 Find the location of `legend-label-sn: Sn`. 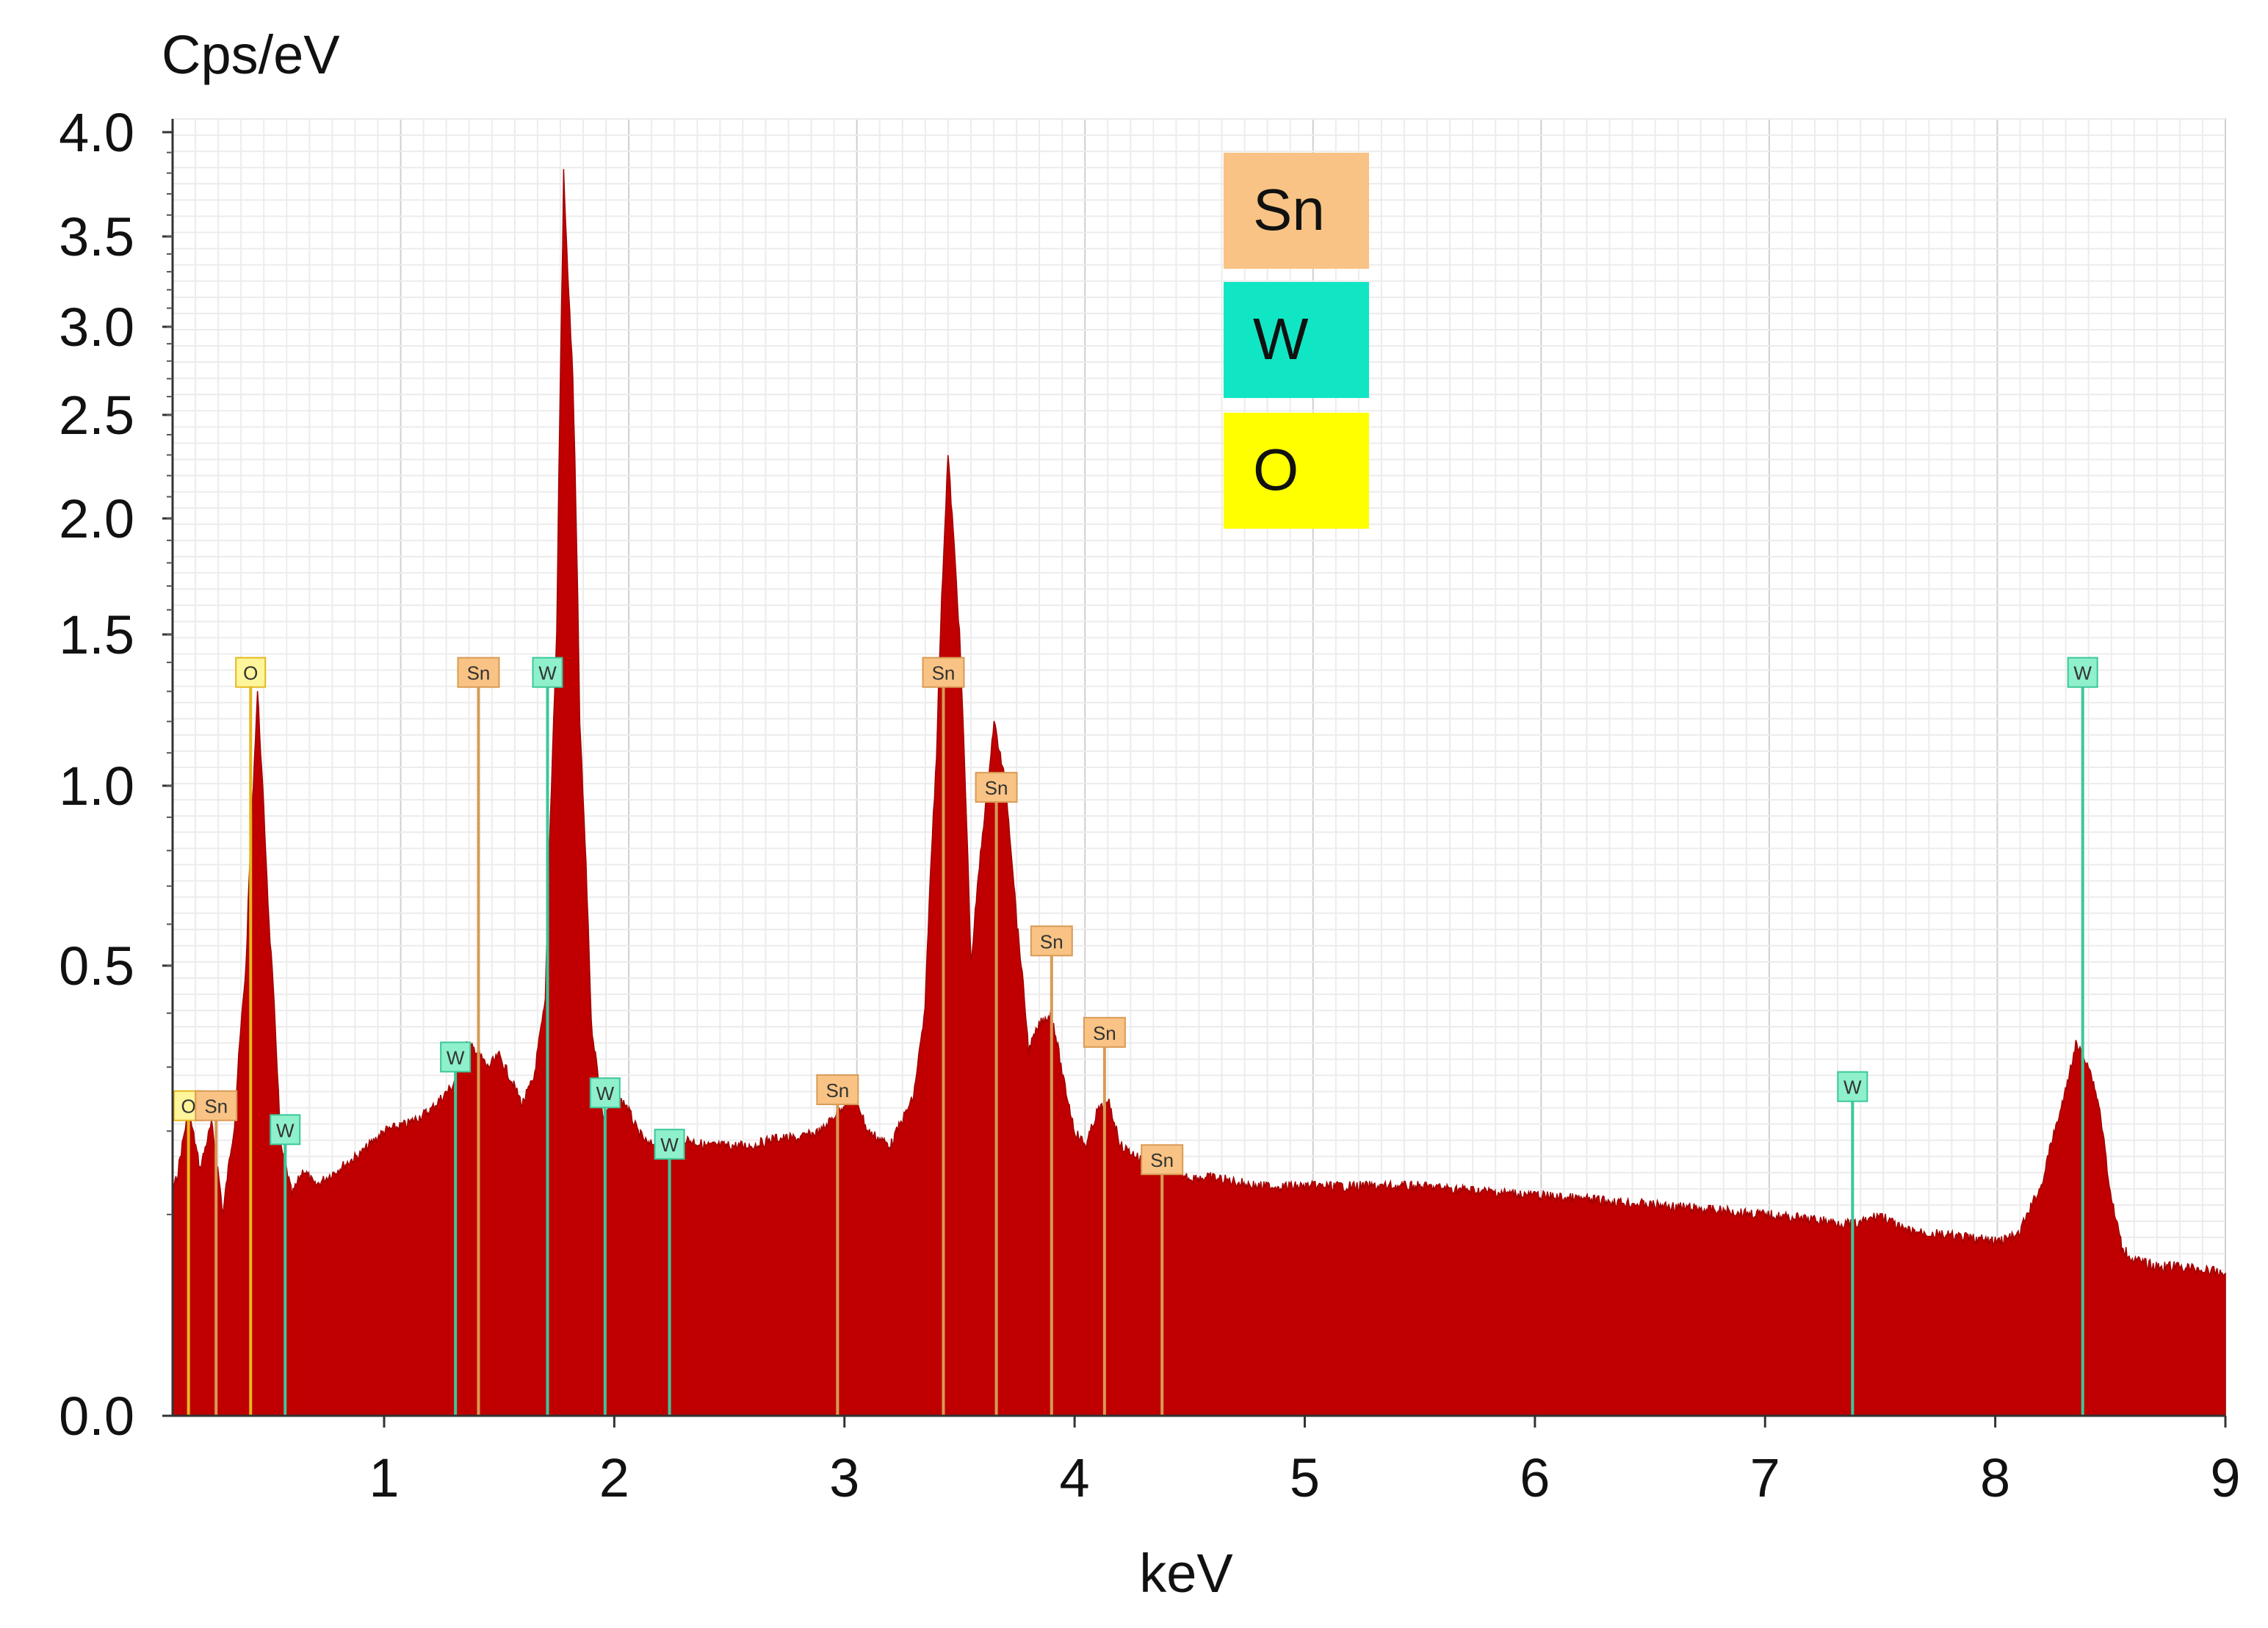

legend-label-sn: Sn is located at coordinates (1289, 209).